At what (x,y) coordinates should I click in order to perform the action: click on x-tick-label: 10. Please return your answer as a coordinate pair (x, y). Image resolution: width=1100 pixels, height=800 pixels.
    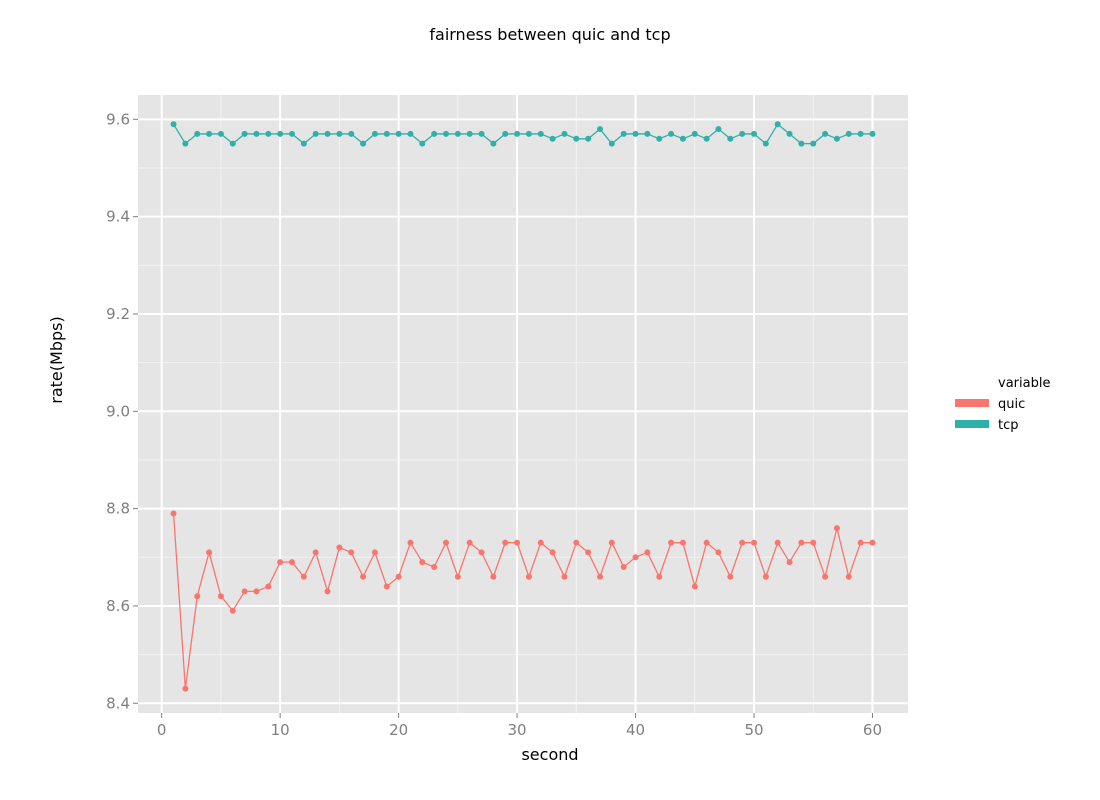
    Looking at the image, I should click on (280, 730).